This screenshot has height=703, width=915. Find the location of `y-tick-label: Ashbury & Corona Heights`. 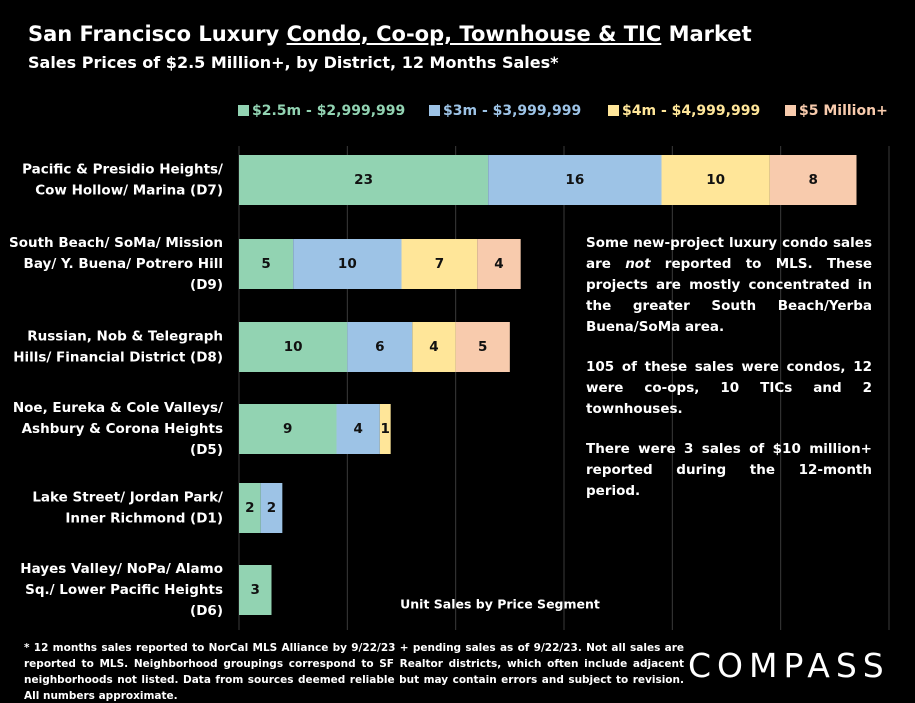

y-tick-label: Ashbury & Corona Heights is located at coordinates (122, 429).